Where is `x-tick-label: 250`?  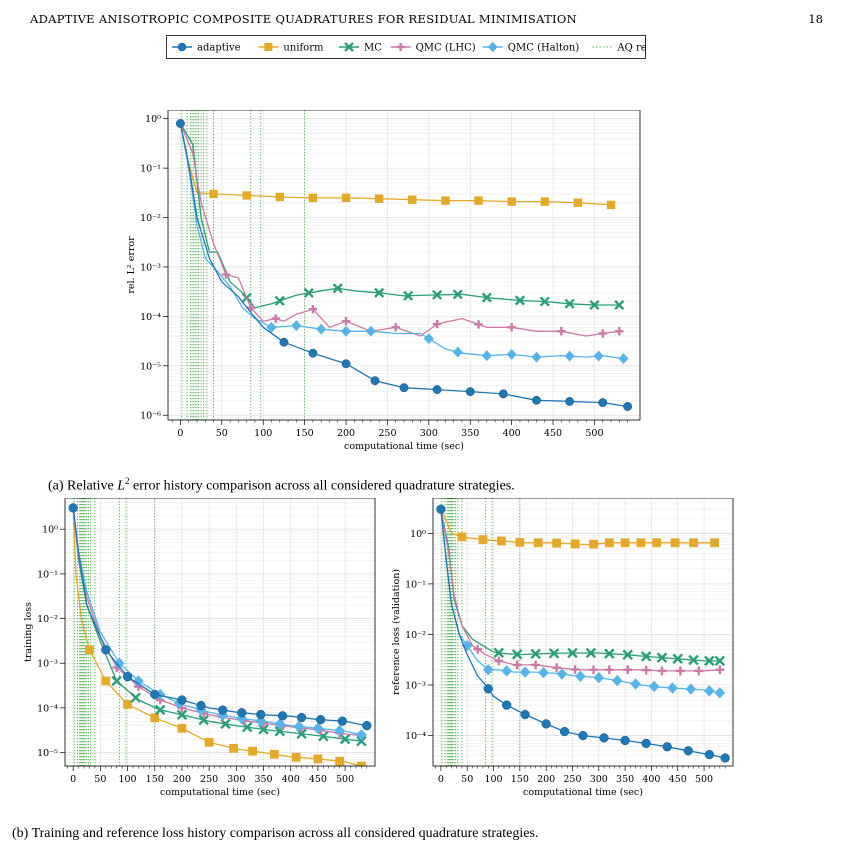
x-tick-label: 250 is located at coordinates (572, 779).